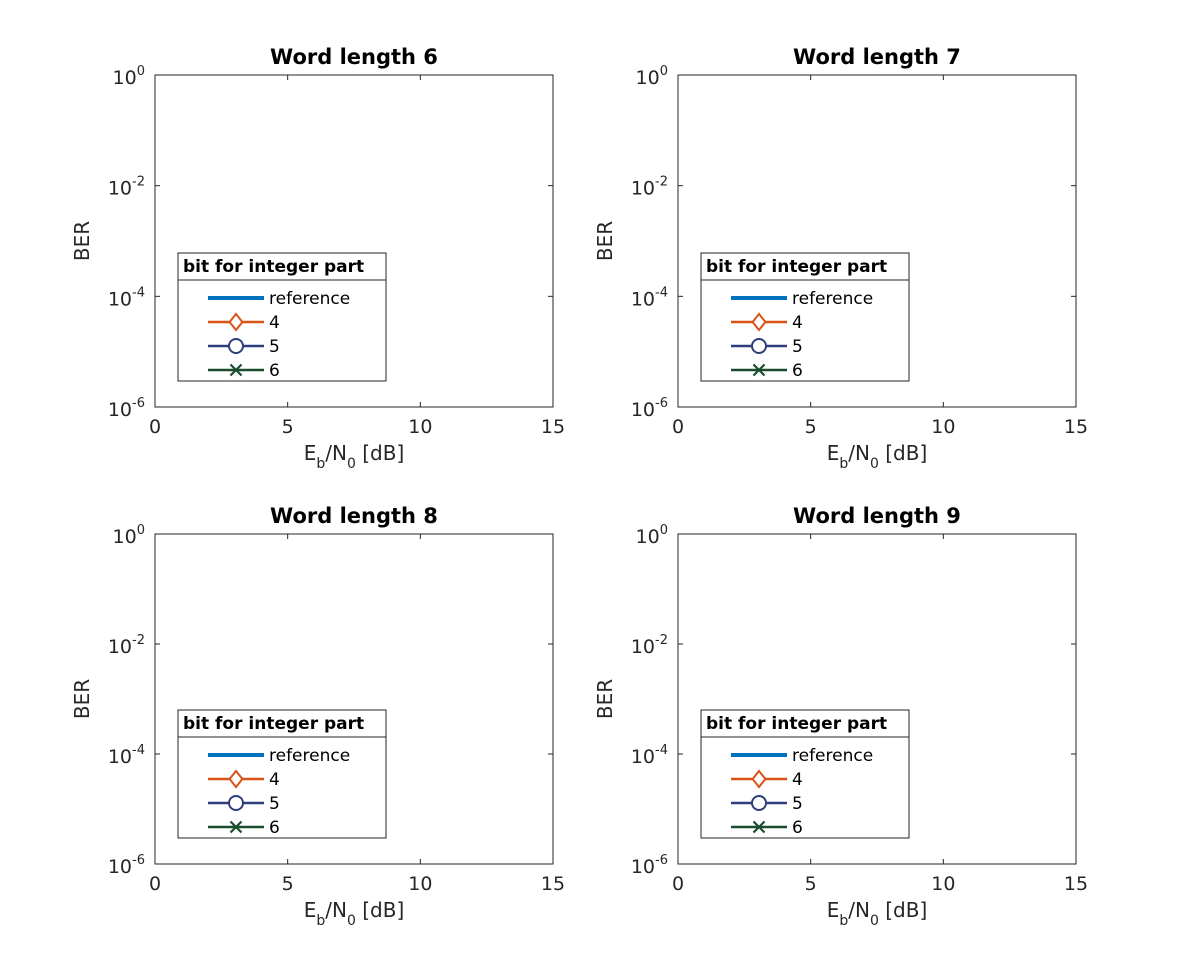  I want to click on plot-title: Word length 8, so click(354, 516).